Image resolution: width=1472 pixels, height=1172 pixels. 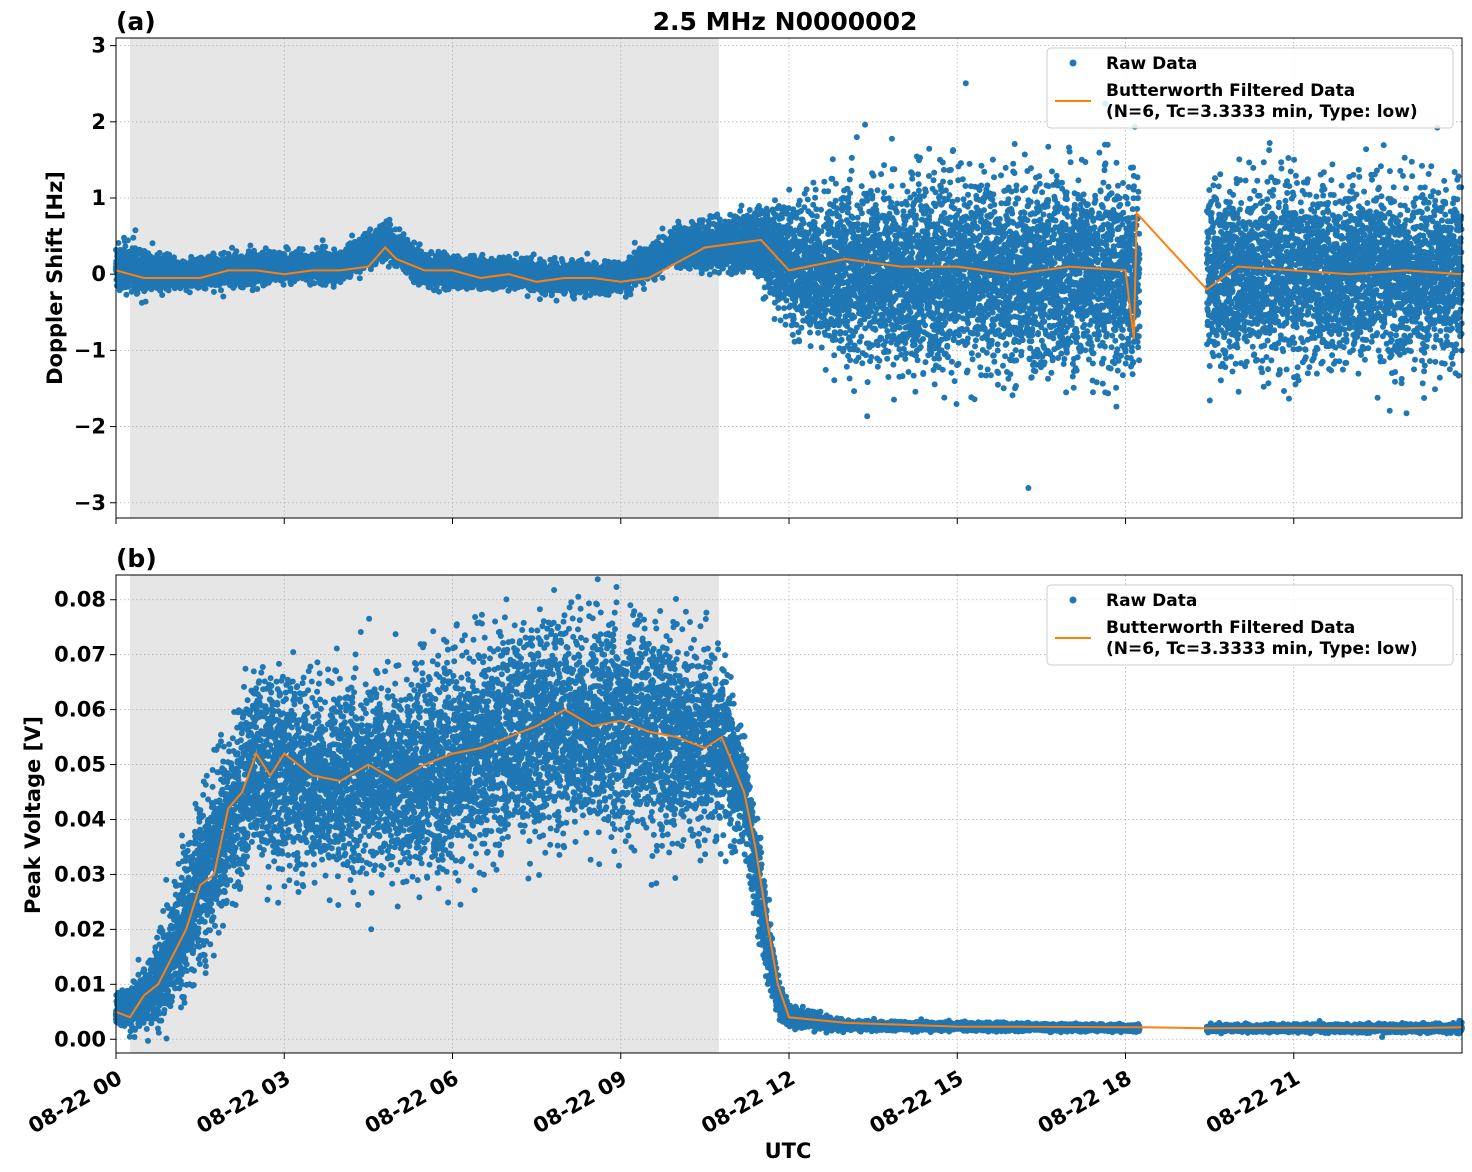 What do you see at coordinates (785, 21) in the screenshot?
I see `figure-title: 2.5 MHz N0000002` at bounding box center [785, 21].